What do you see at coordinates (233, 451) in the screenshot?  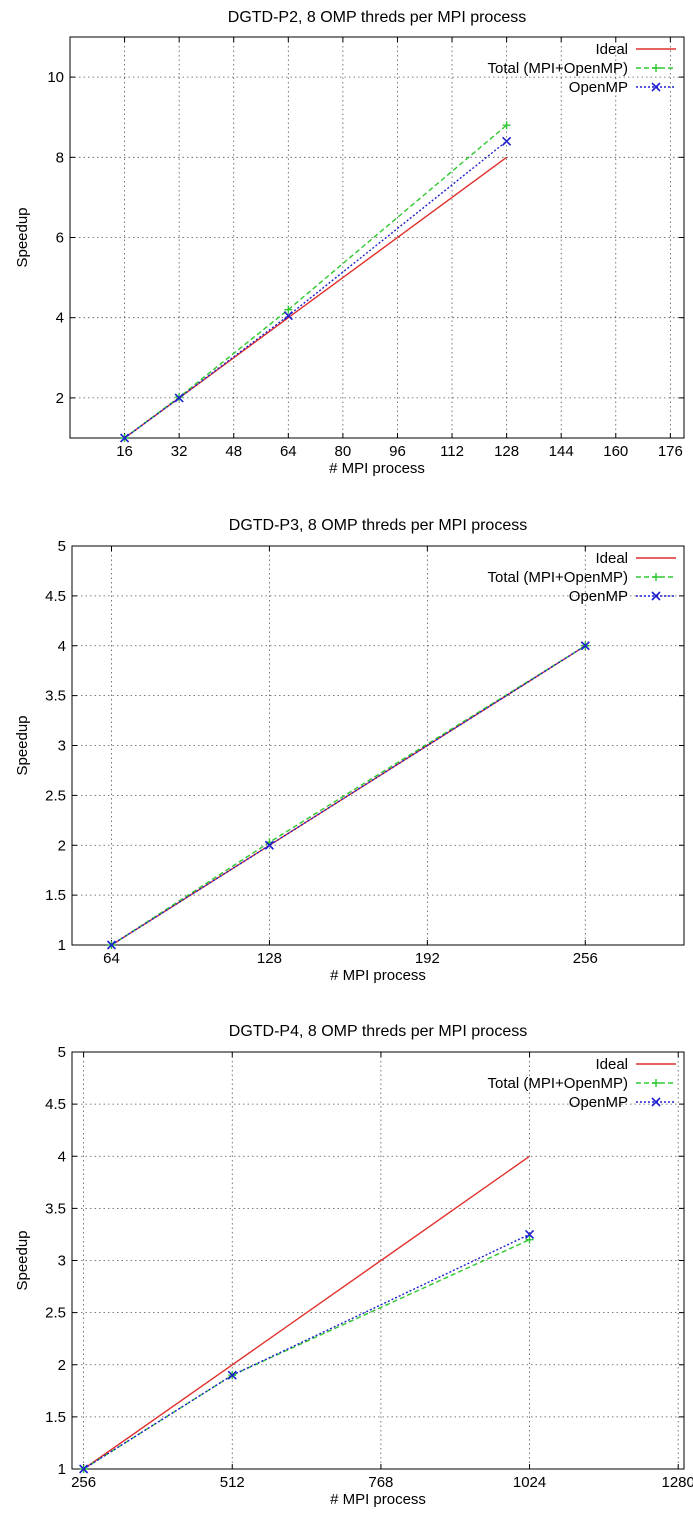 I see `x-tick-label: 48` at bounding box center [233, 451].